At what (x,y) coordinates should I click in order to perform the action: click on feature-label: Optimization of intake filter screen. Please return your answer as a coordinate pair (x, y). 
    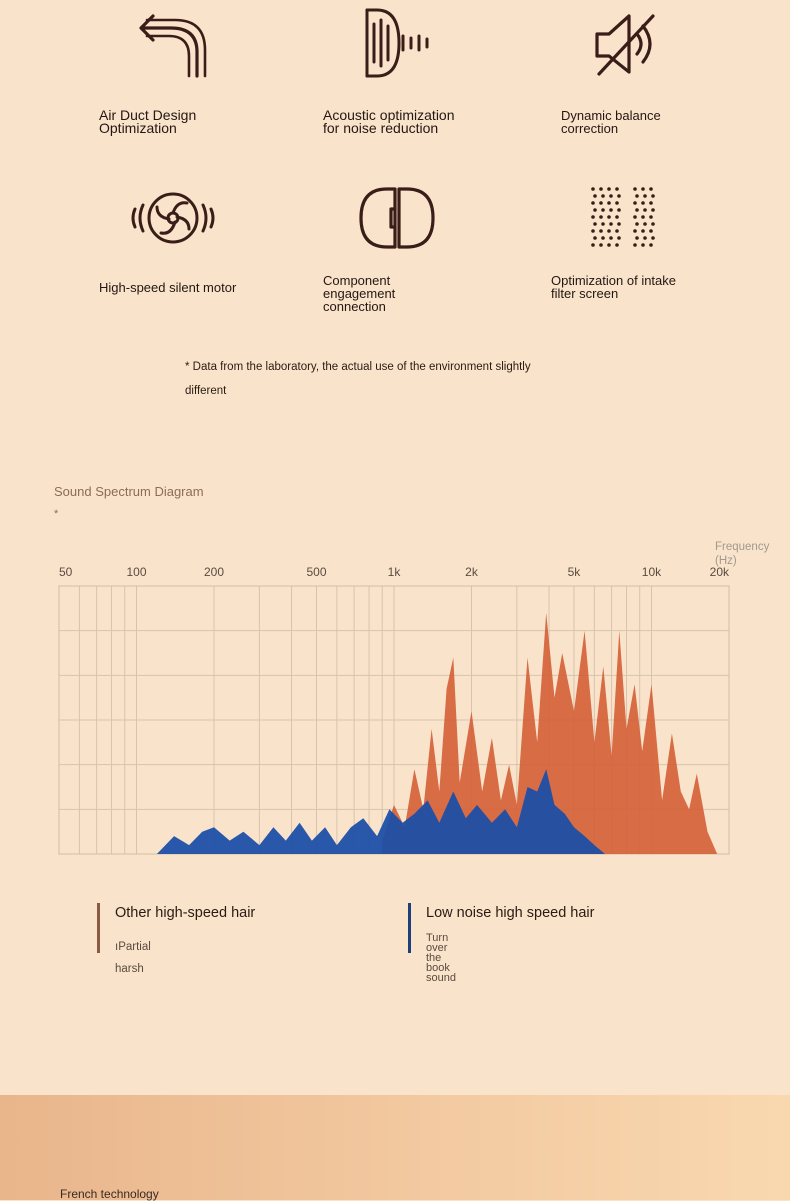
    Looking at the image, I should click on (614, 287).